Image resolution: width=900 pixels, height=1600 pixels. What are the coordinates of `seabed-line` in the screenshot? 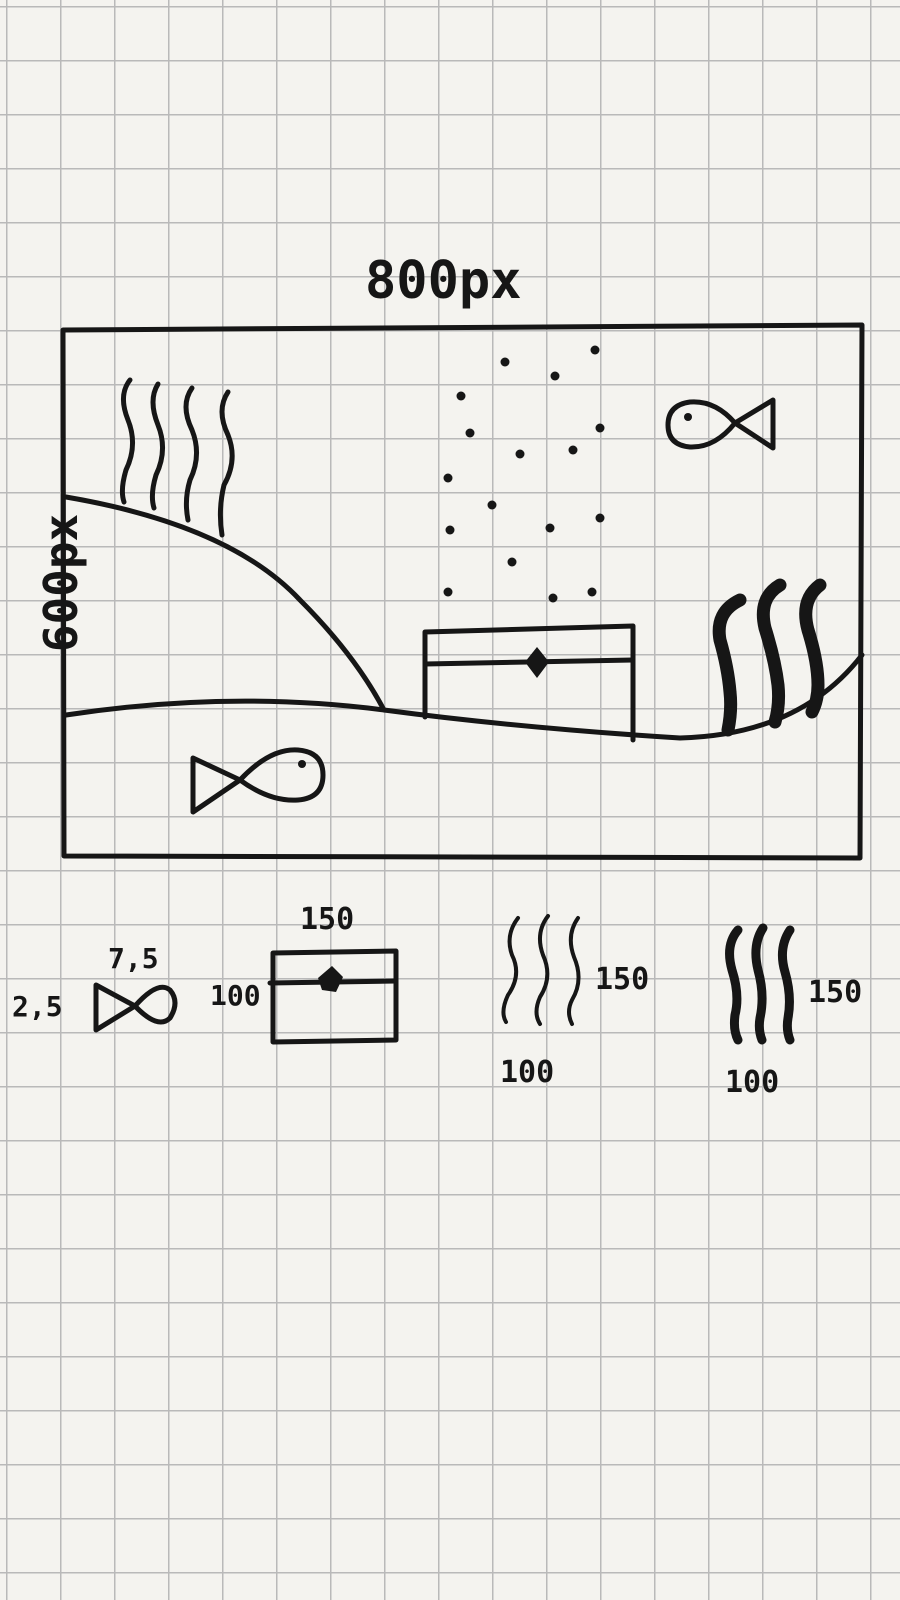 It's located at (464, 696).